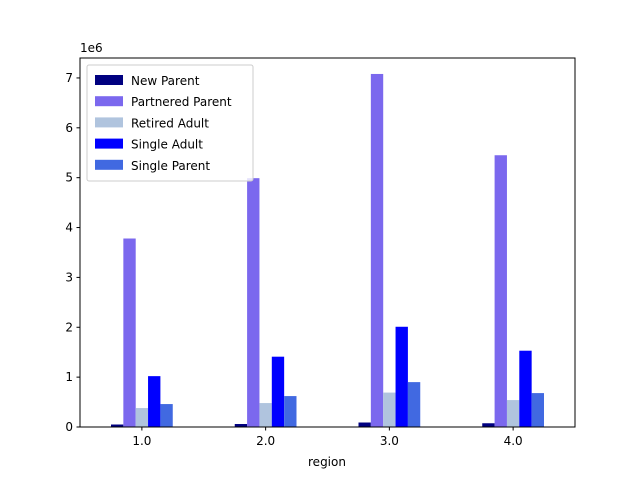  I want to click on y-axis-offset-label: 1e6, so click(91, 48).